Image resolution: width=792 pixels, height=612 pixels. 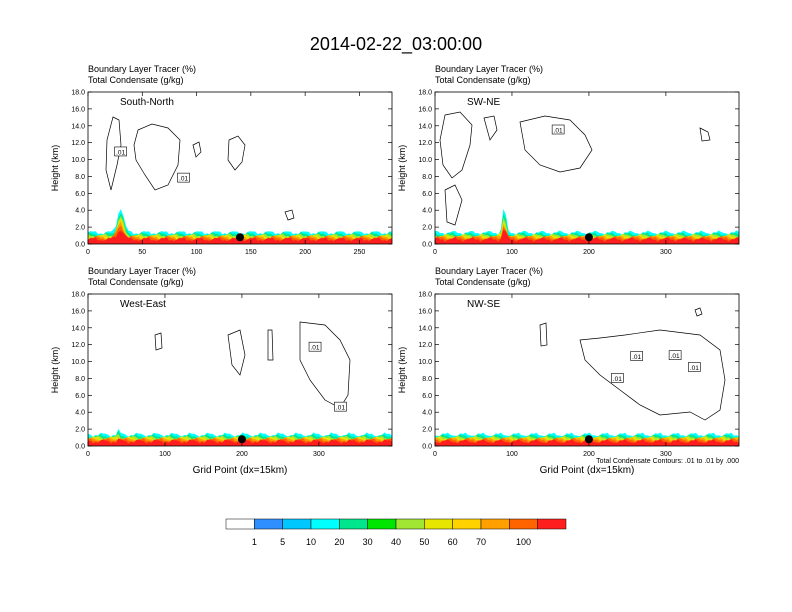 What do you see at coordinates (523, 542) in the screenshot?
I see `colorbar-label-10: 100` at bounding box center [523, 542].